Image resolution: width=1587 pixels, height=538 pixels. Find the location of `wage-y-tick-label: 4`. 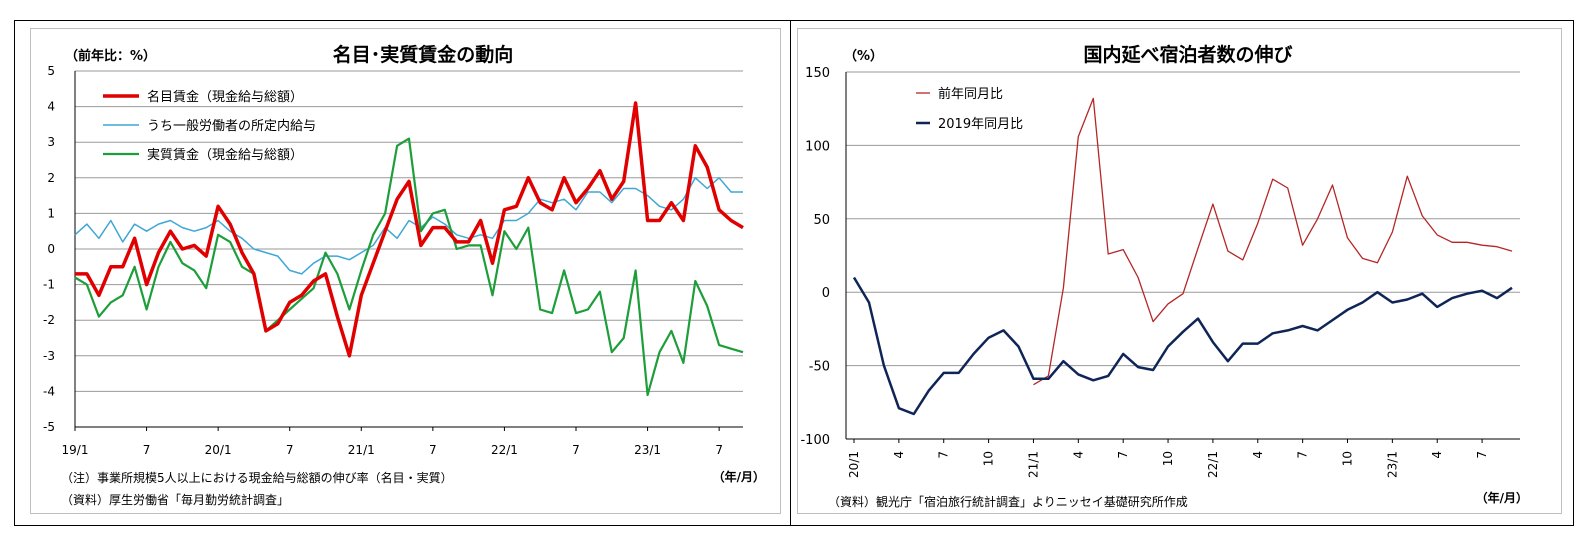

wage-y-tick-label: 4 is located at coordinates (51, 107).